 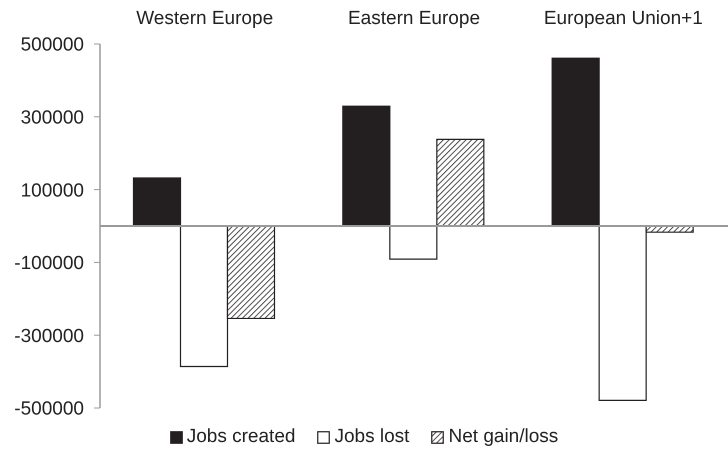 What do you see at coordinates (241, 437) in the screenshot?
I see `legend-label: Jobs created` at bounding box center [241, 437].